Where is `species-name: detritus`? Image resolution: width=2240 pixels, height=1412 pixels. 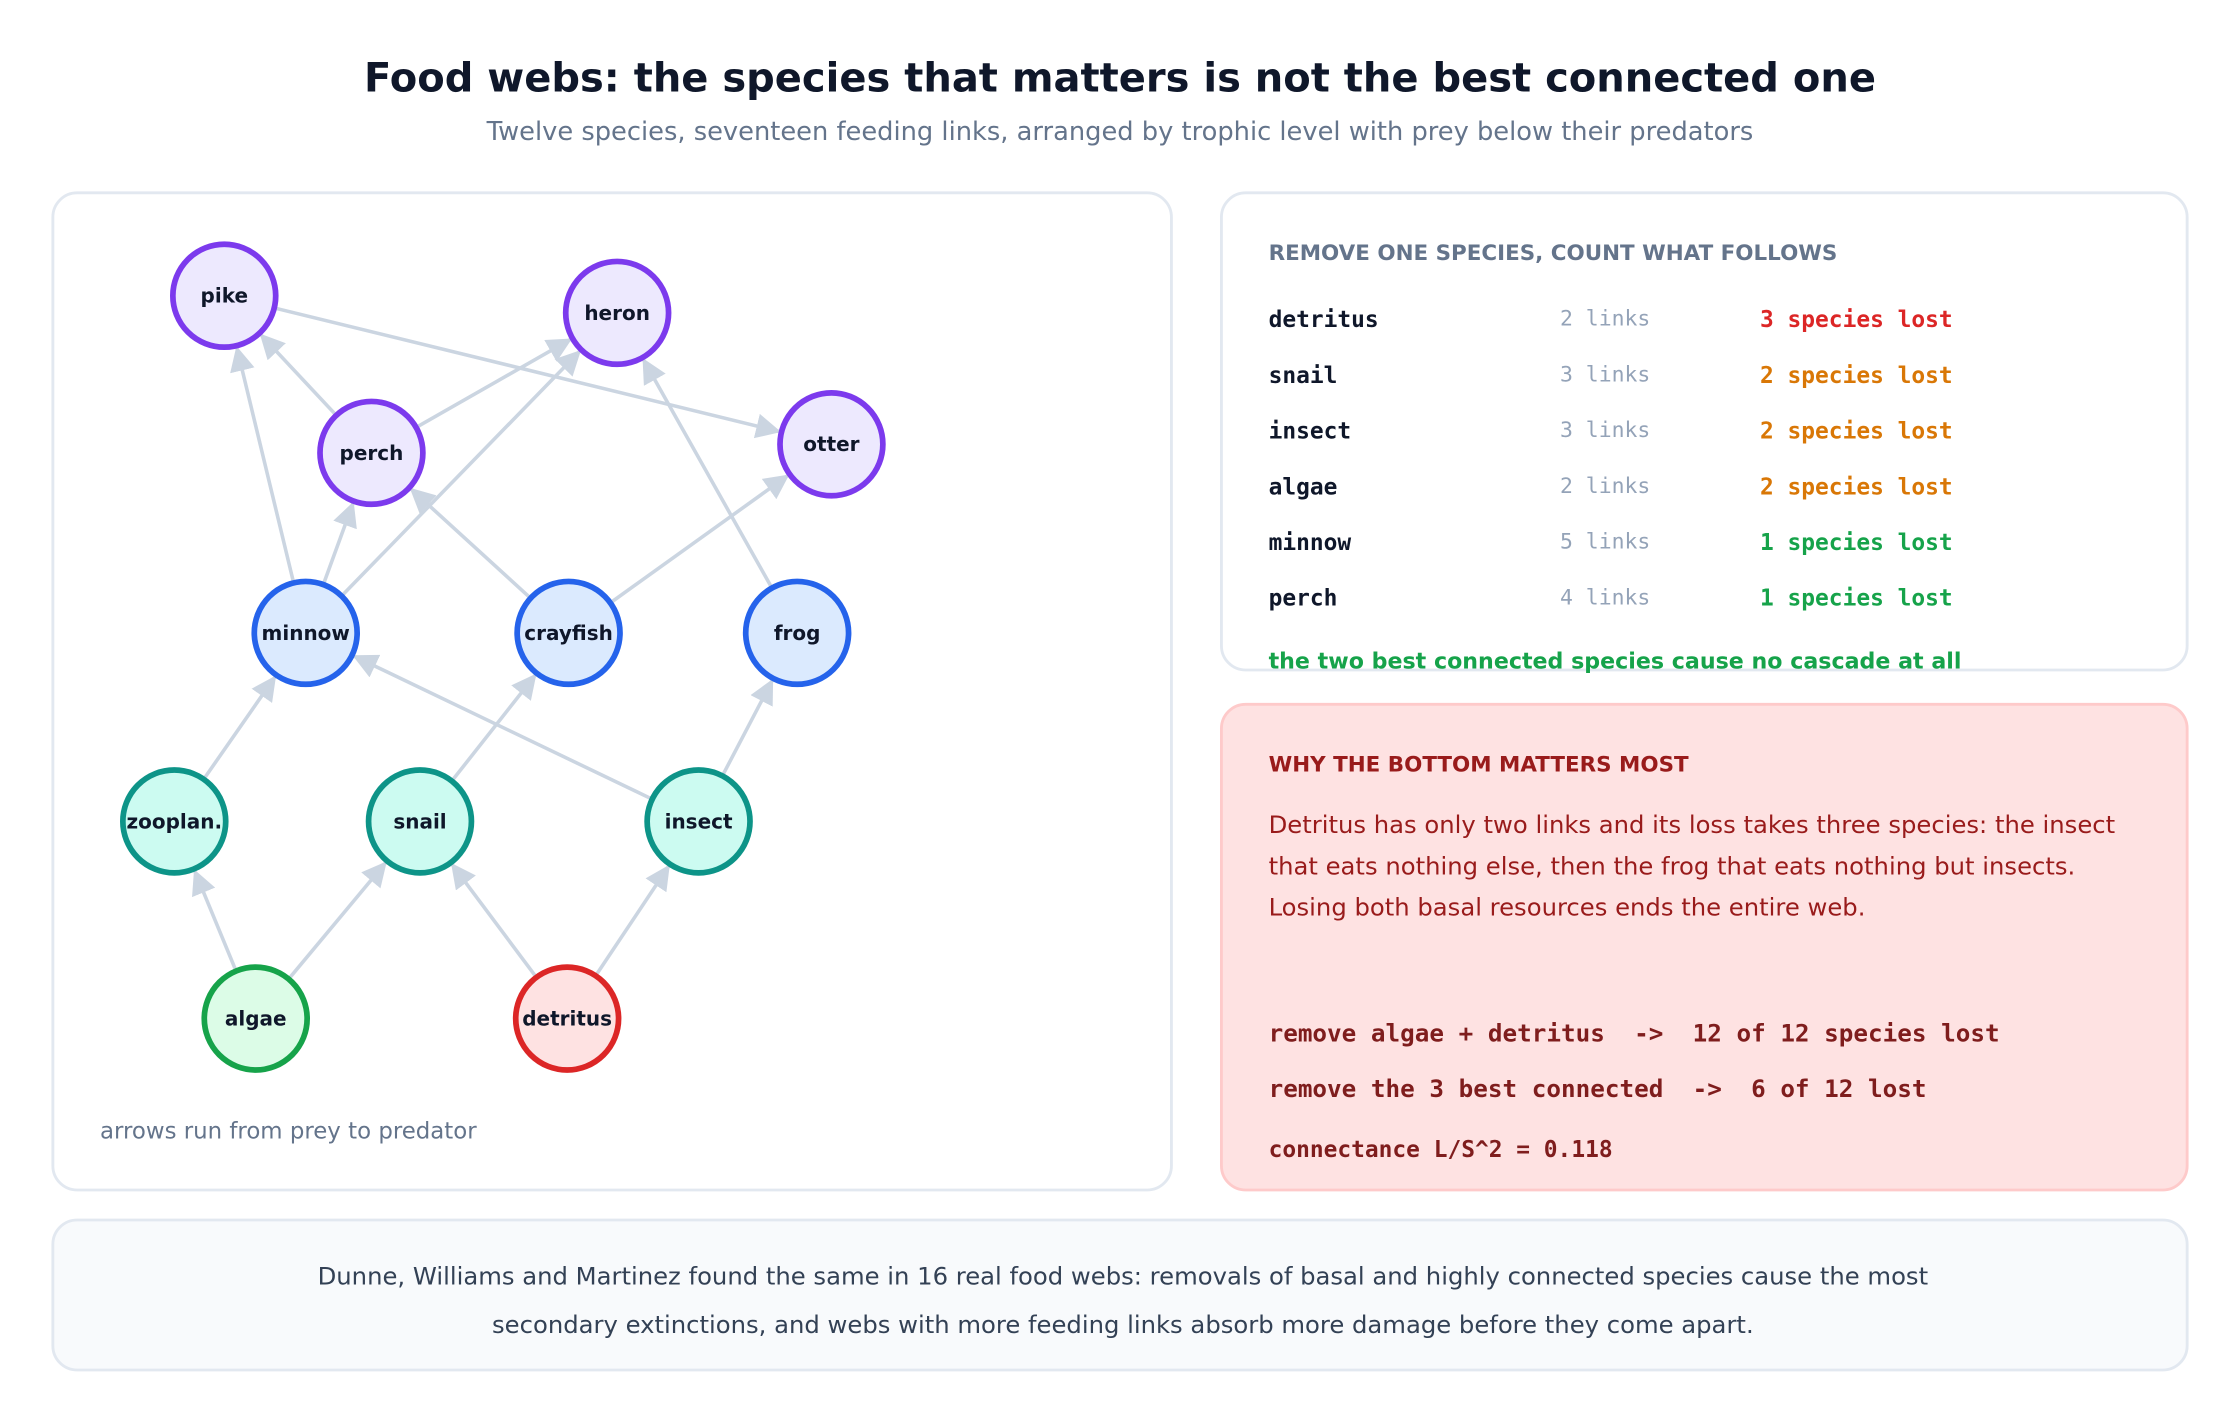 species-name: detritus is located at coordinates (1323, 319).